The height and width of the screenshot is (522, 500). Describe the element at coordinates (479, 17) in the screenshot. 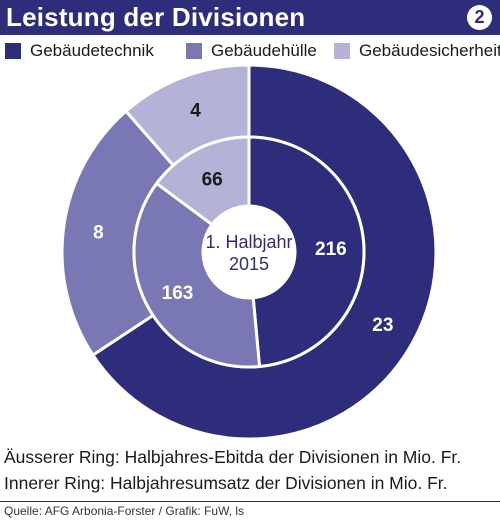

I see `figure-number-badge: 2` at that location.